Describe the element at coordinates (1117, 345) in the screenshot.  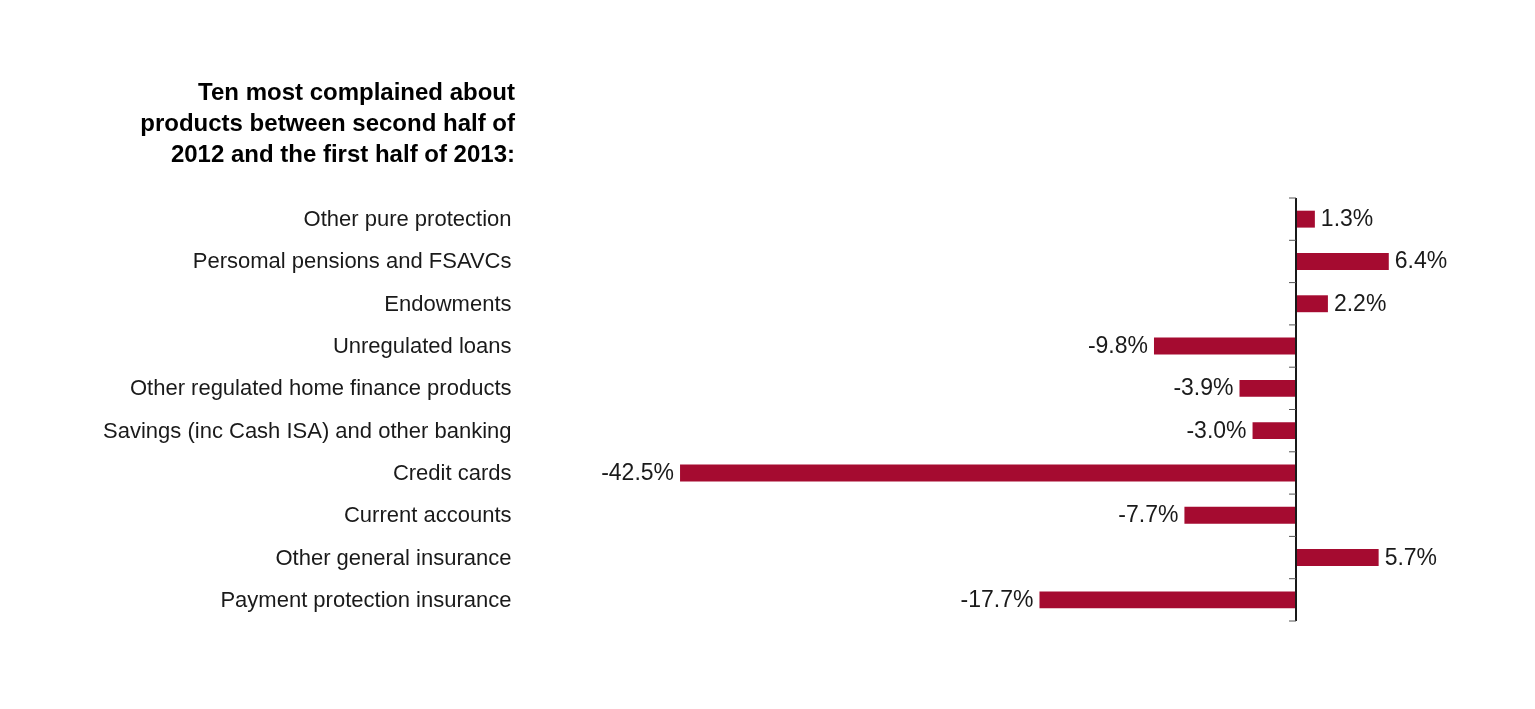
I see `data-label: -9.8%` at that location.